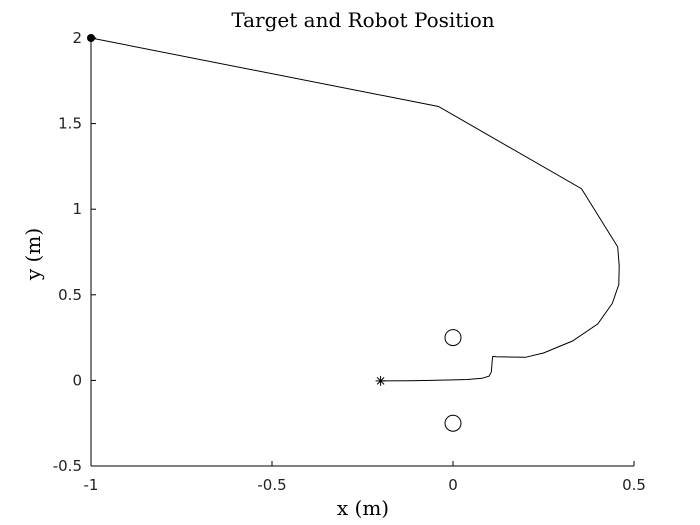 This screenshot has width=700, height=525. Describe the element at coordinates (74, 252) in the screenshot. I see `y-ticks: -0.5 0 0.5 1 1.5 2` at that location.